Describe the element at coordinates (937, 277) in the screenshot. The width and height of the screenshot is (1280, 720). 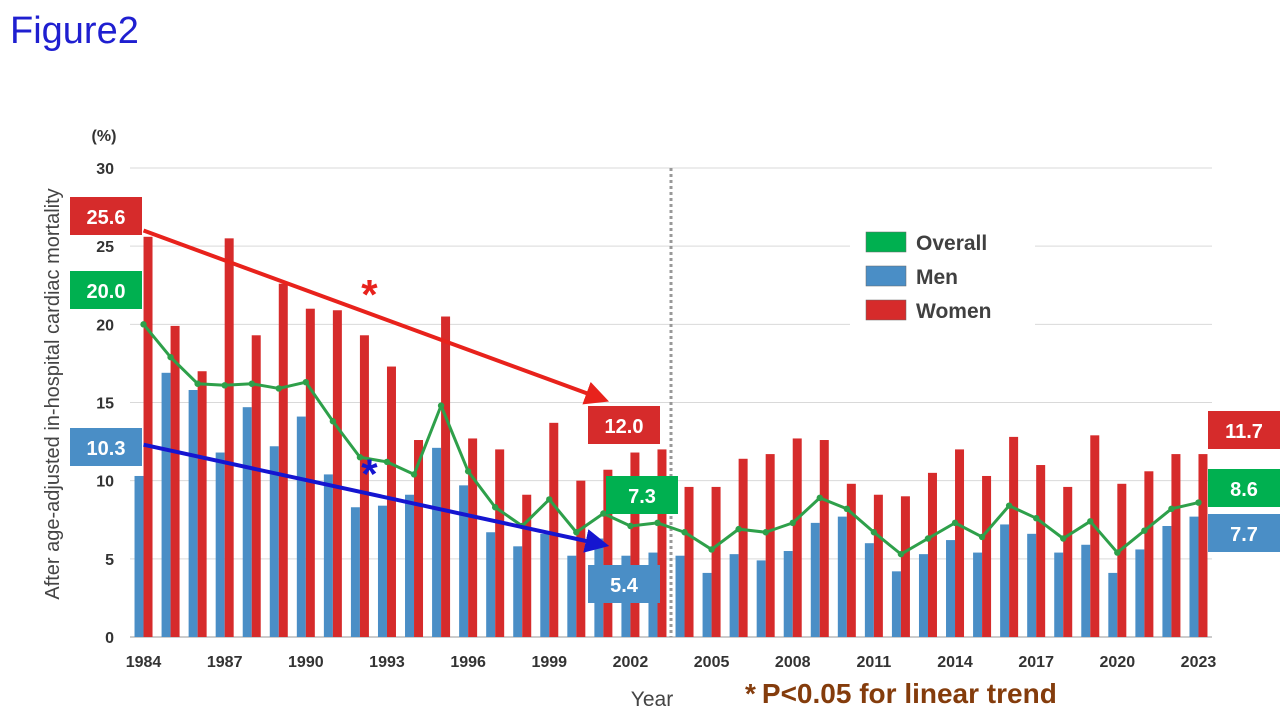
I see `legend-label-men: Men` at that location.